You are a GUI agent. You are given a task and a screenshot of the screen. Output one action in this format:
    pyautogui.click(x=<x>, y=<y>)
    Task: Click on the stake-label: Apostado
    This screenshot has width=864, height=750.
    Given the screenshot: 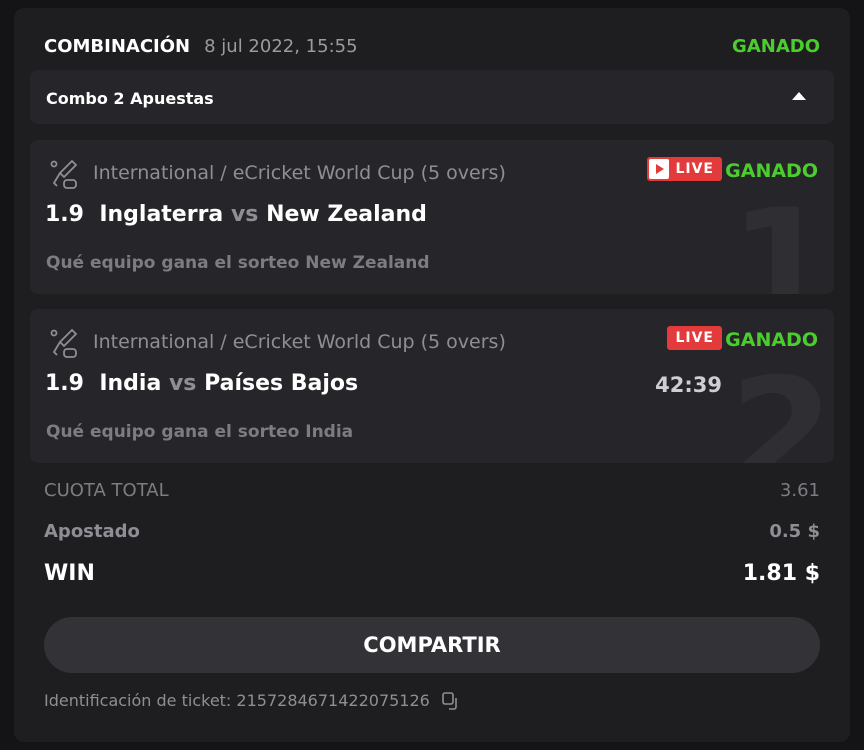 What is the action you would take?
    pyautogui.click(x=92, y=531)
    